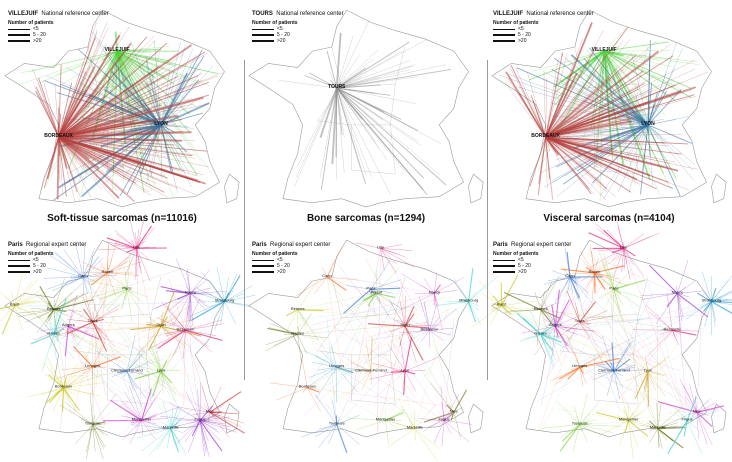 The width and height of the screenshot is (732, 462). What do you see at coordinates (719, 188) in the screenshot?
I see `corsica-outline` at bounding box center [719, 188].